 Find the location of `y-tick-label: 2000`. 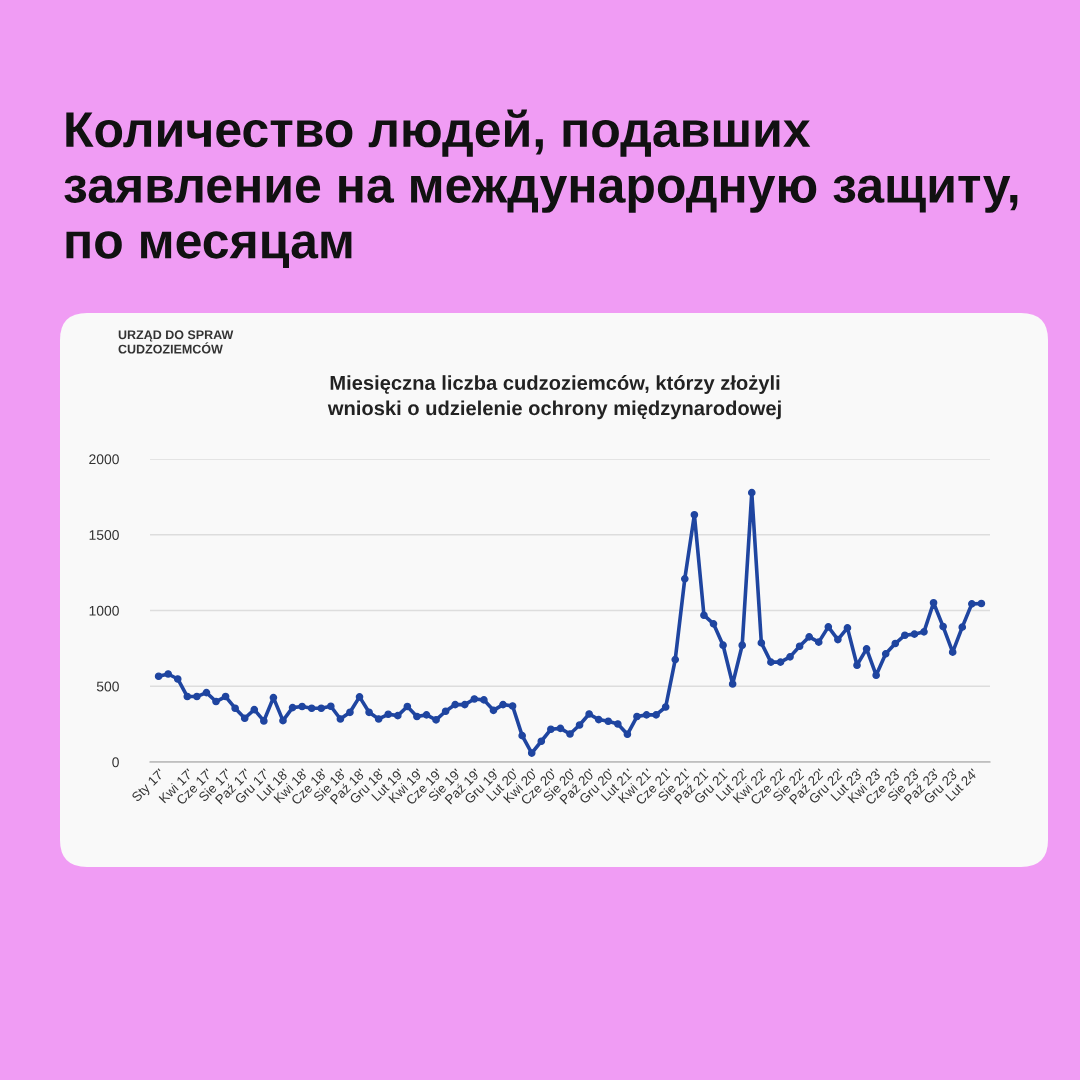

y-tick-label: 2000 is located at coordinates (104, 459).